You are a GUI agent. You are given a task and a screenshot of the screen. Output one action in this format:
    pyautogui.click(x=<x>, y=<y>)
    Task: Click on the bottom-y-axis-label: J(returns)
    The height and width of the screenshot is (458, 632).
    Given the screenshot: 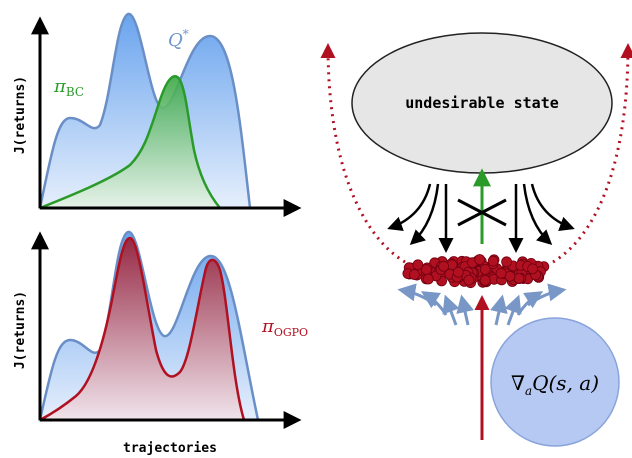 What is the action you would take?
    pyautogui.click(x=20, y=330)
    